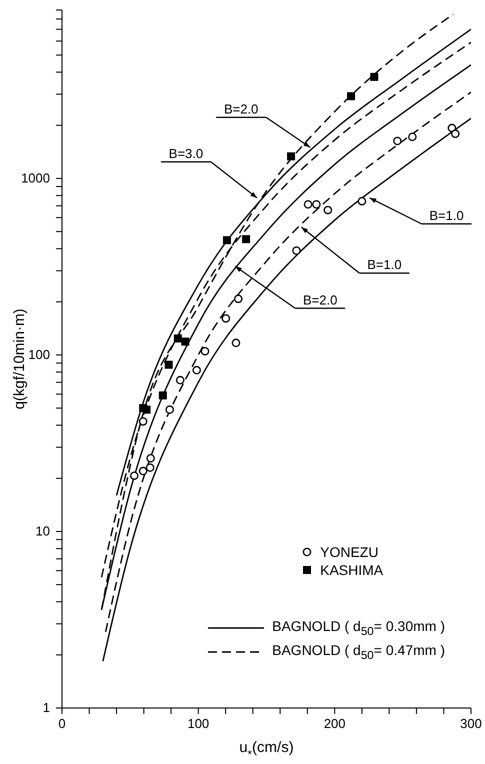 The image size is (485, 764). I want to click on annotation: B=3.0, so click(186, 153).